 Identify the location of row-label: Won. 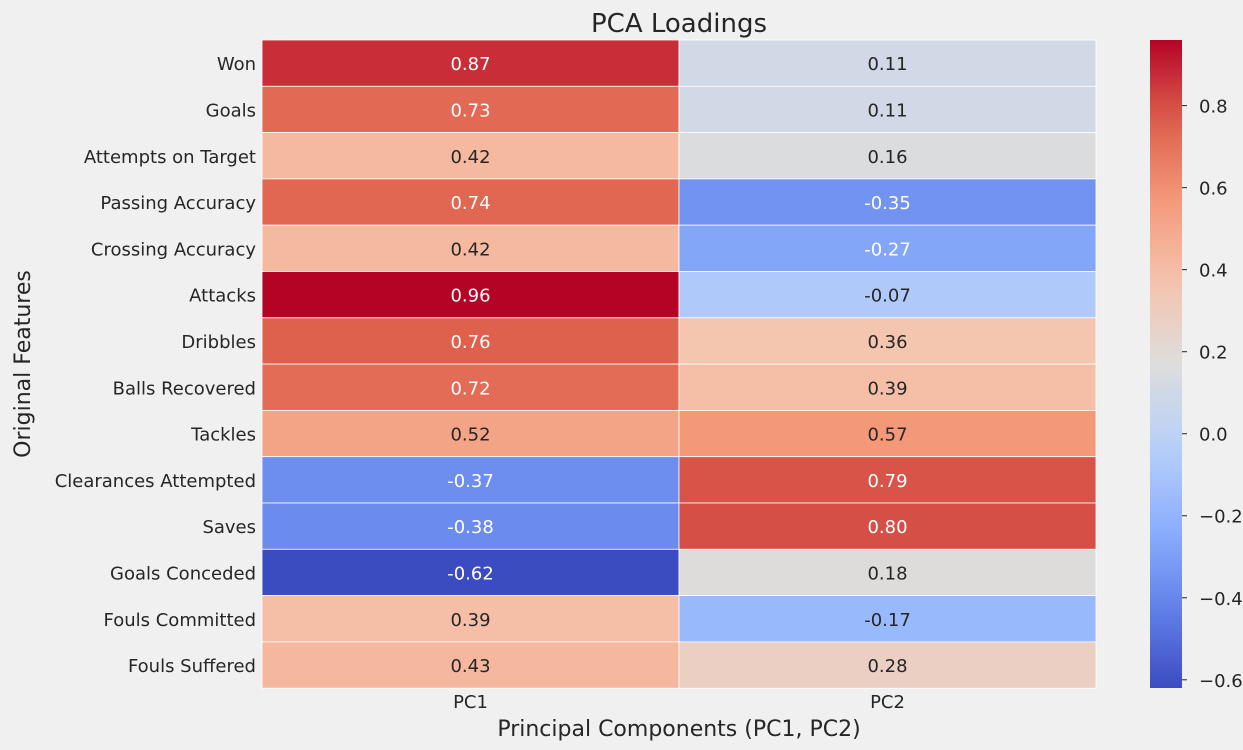
(236, 64).